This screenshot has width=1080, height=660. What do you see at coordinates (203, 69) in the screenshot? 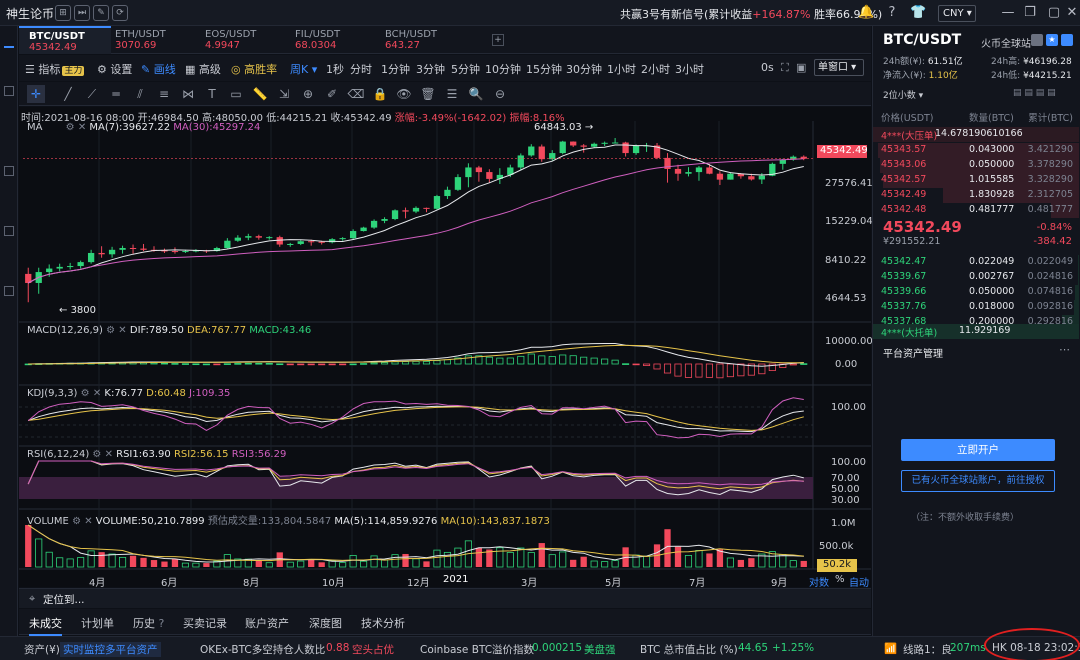
I see `advanced-button: ▦ 高级` at bounding box center [203, 69].